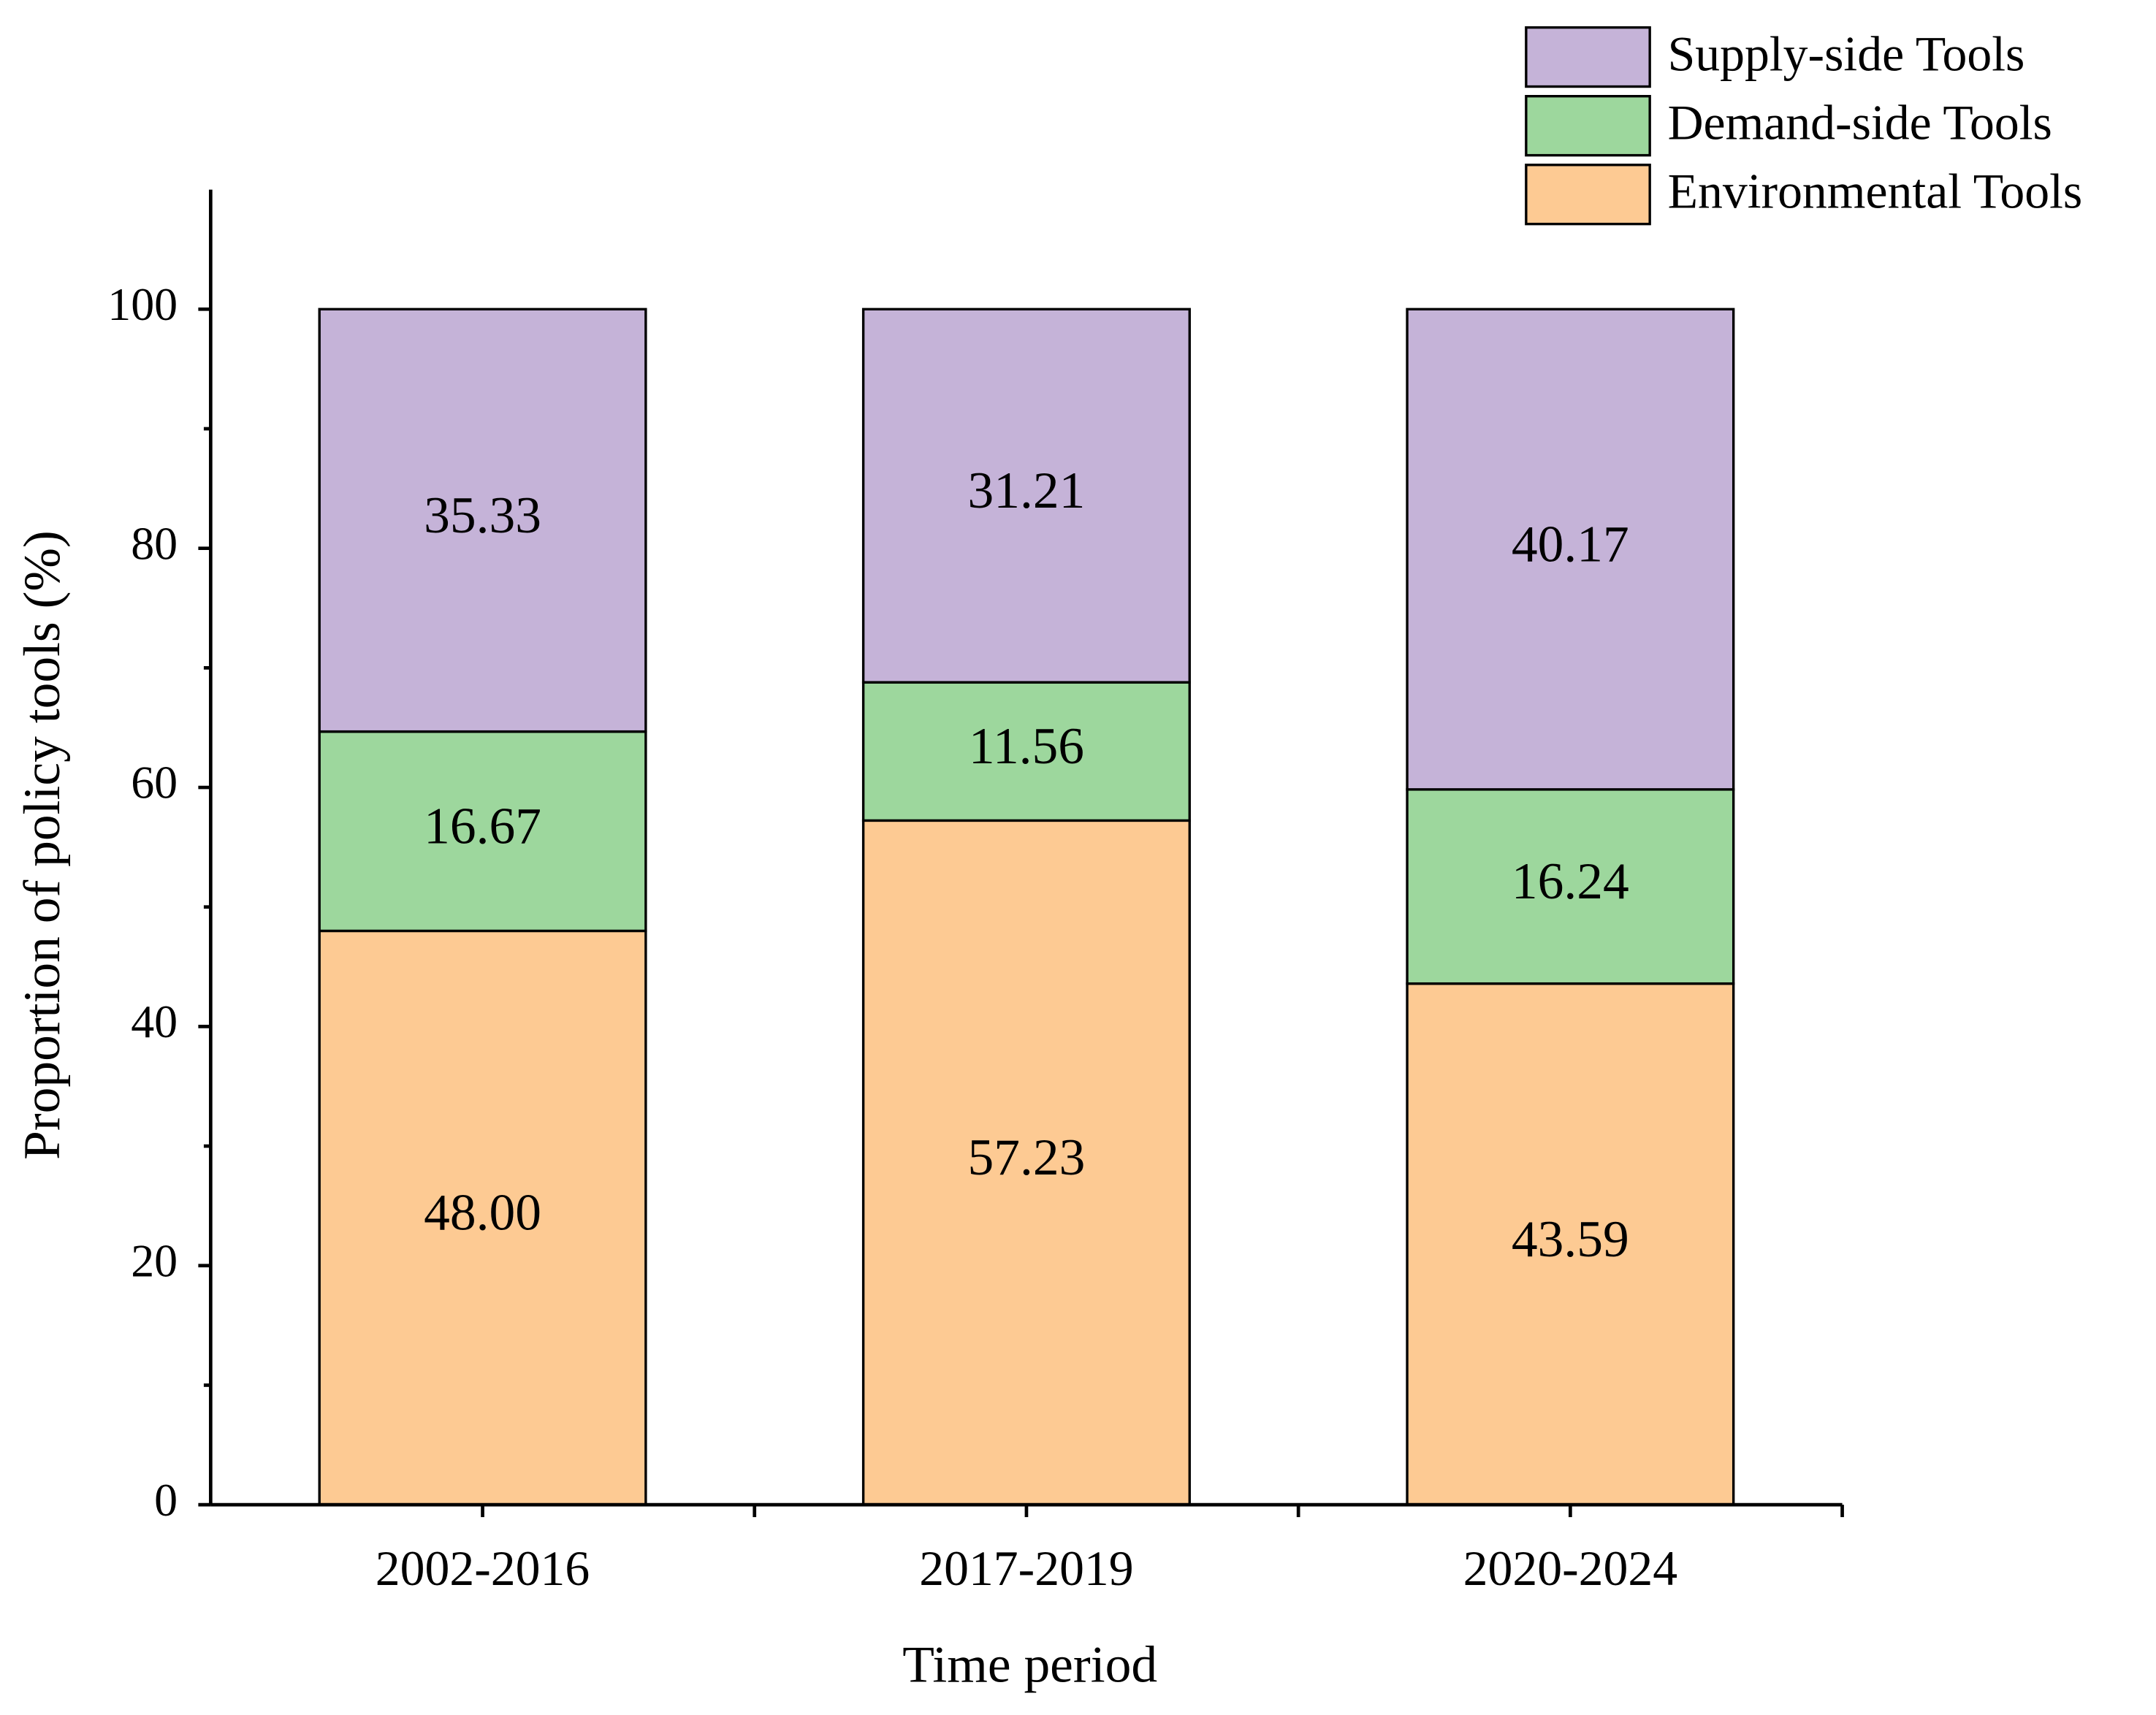  What do you see at coordinates (154, 1260) in the screenshot?
I see `y-tick-label: 20` at bounding box center [154, 1260].